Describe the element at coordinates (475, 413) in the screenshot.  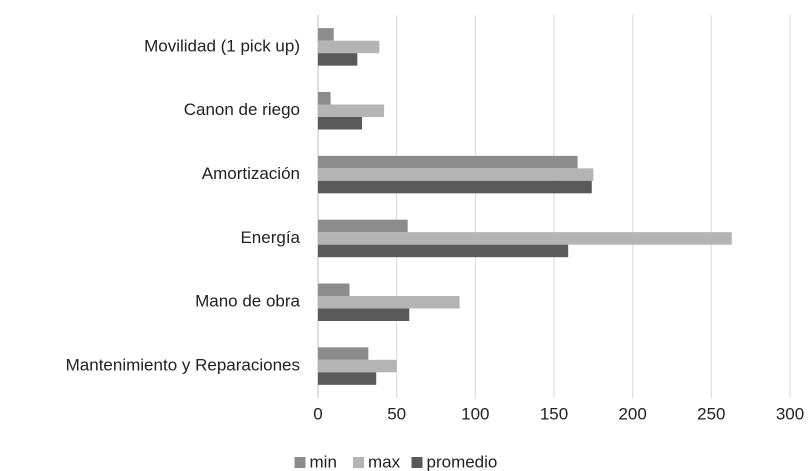
I see `x-tick-label: 100` at that location.